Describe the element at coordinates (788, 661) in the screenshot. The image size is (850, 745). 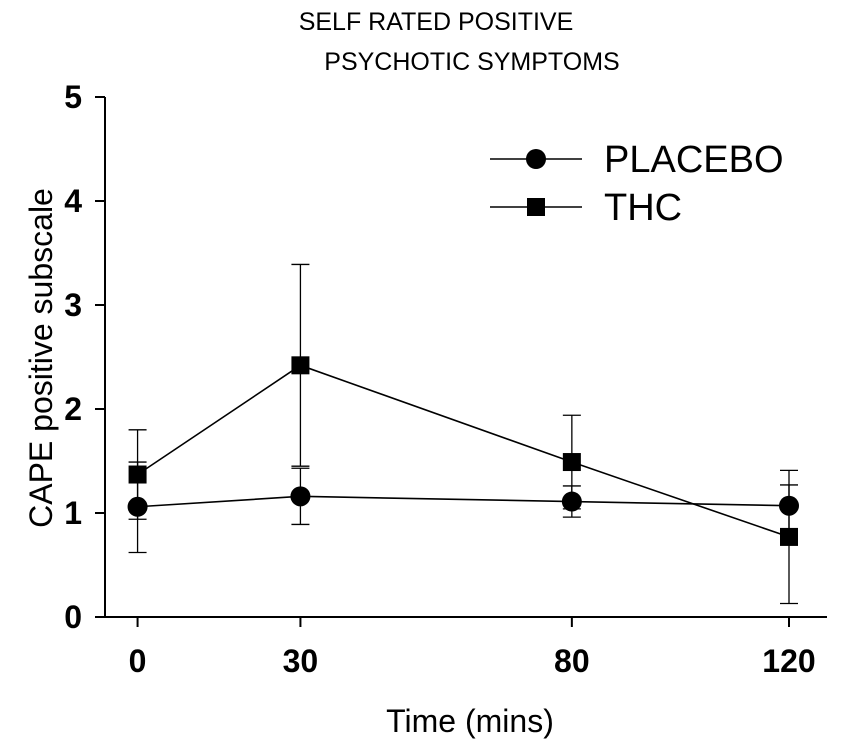
I see `x-tick-label: 120` at that location.